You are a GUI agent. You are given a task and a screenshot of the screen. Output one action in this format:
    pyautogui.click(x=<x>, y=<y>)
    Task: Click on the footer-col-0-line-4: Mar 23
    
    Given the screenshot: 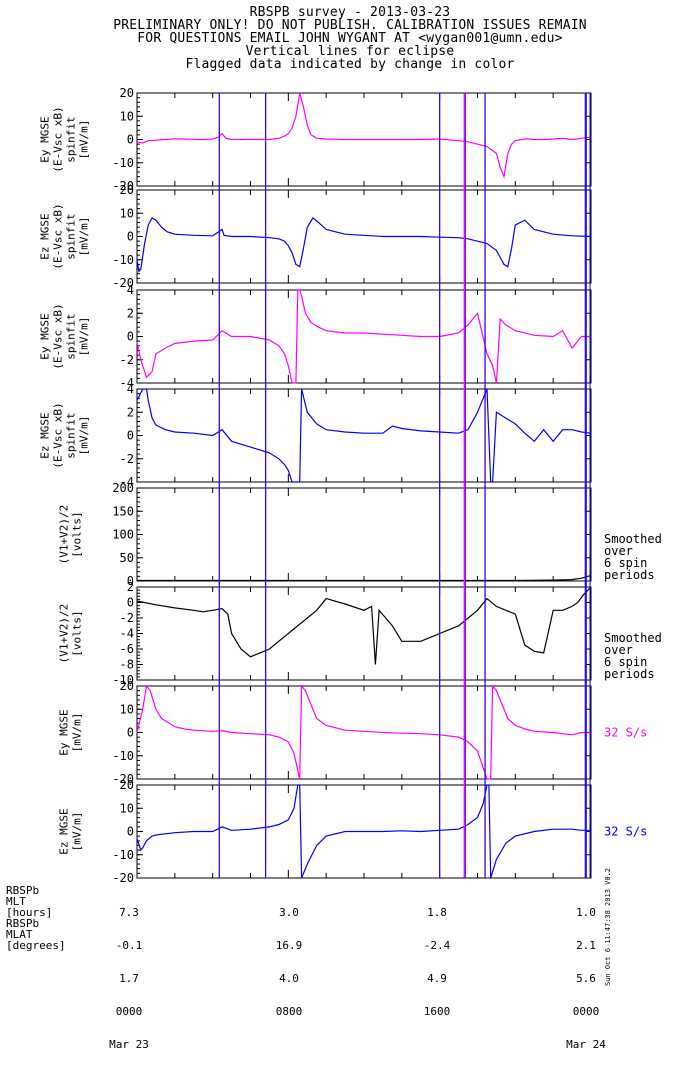 What is the action you would take?
    pyautogui.click(x=129, y=1044)
    